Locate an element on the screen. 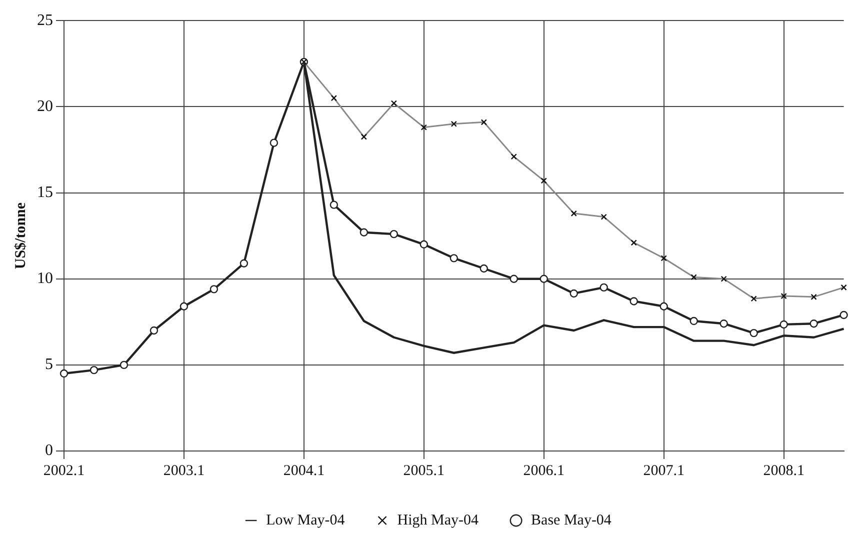 Image resolution: width=857 pixels, height=546 pixels. x-tick-label: 2004.1 is located at coordinates (304, 470).